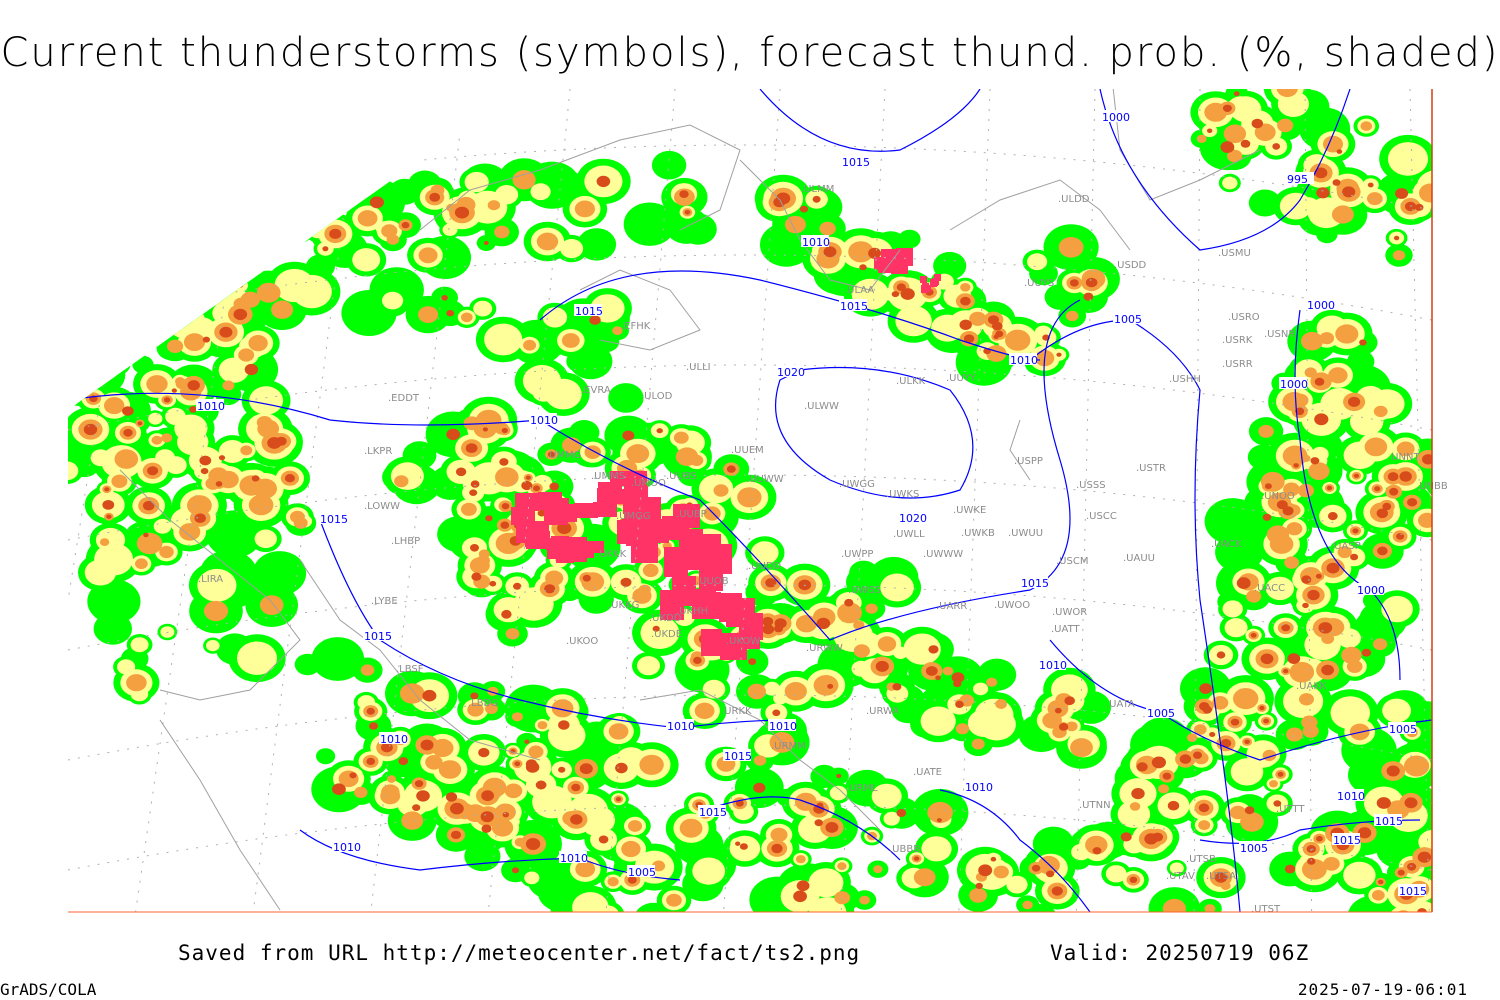 Image resolution: width=1500 pixels, height=1000 pixels. What do you see at coordinates (1278, 496) in the screenshot?
I see `station-label: .UNOO` at bounding box center [1278, 496].